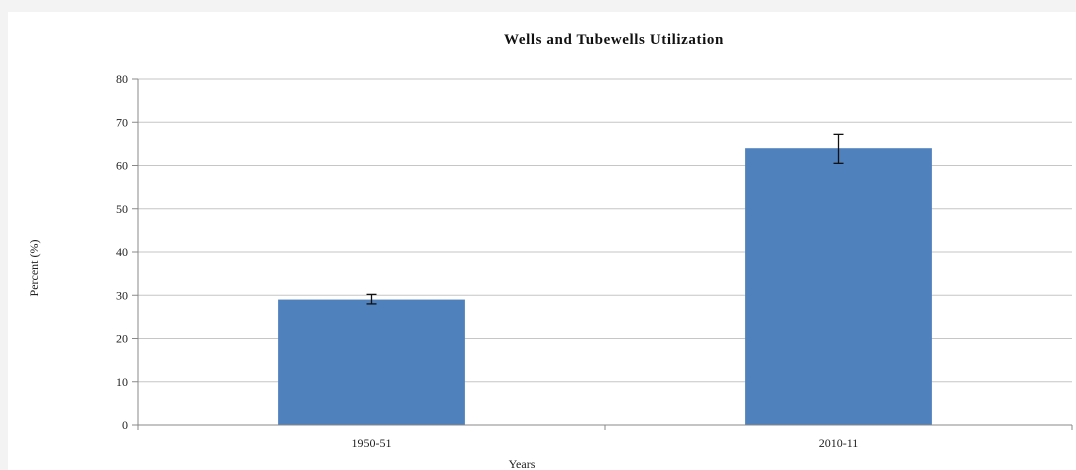 This screenshot has width=1076, height=470. I want to click on x-tick-label: 1950-51, so click(372, 443).